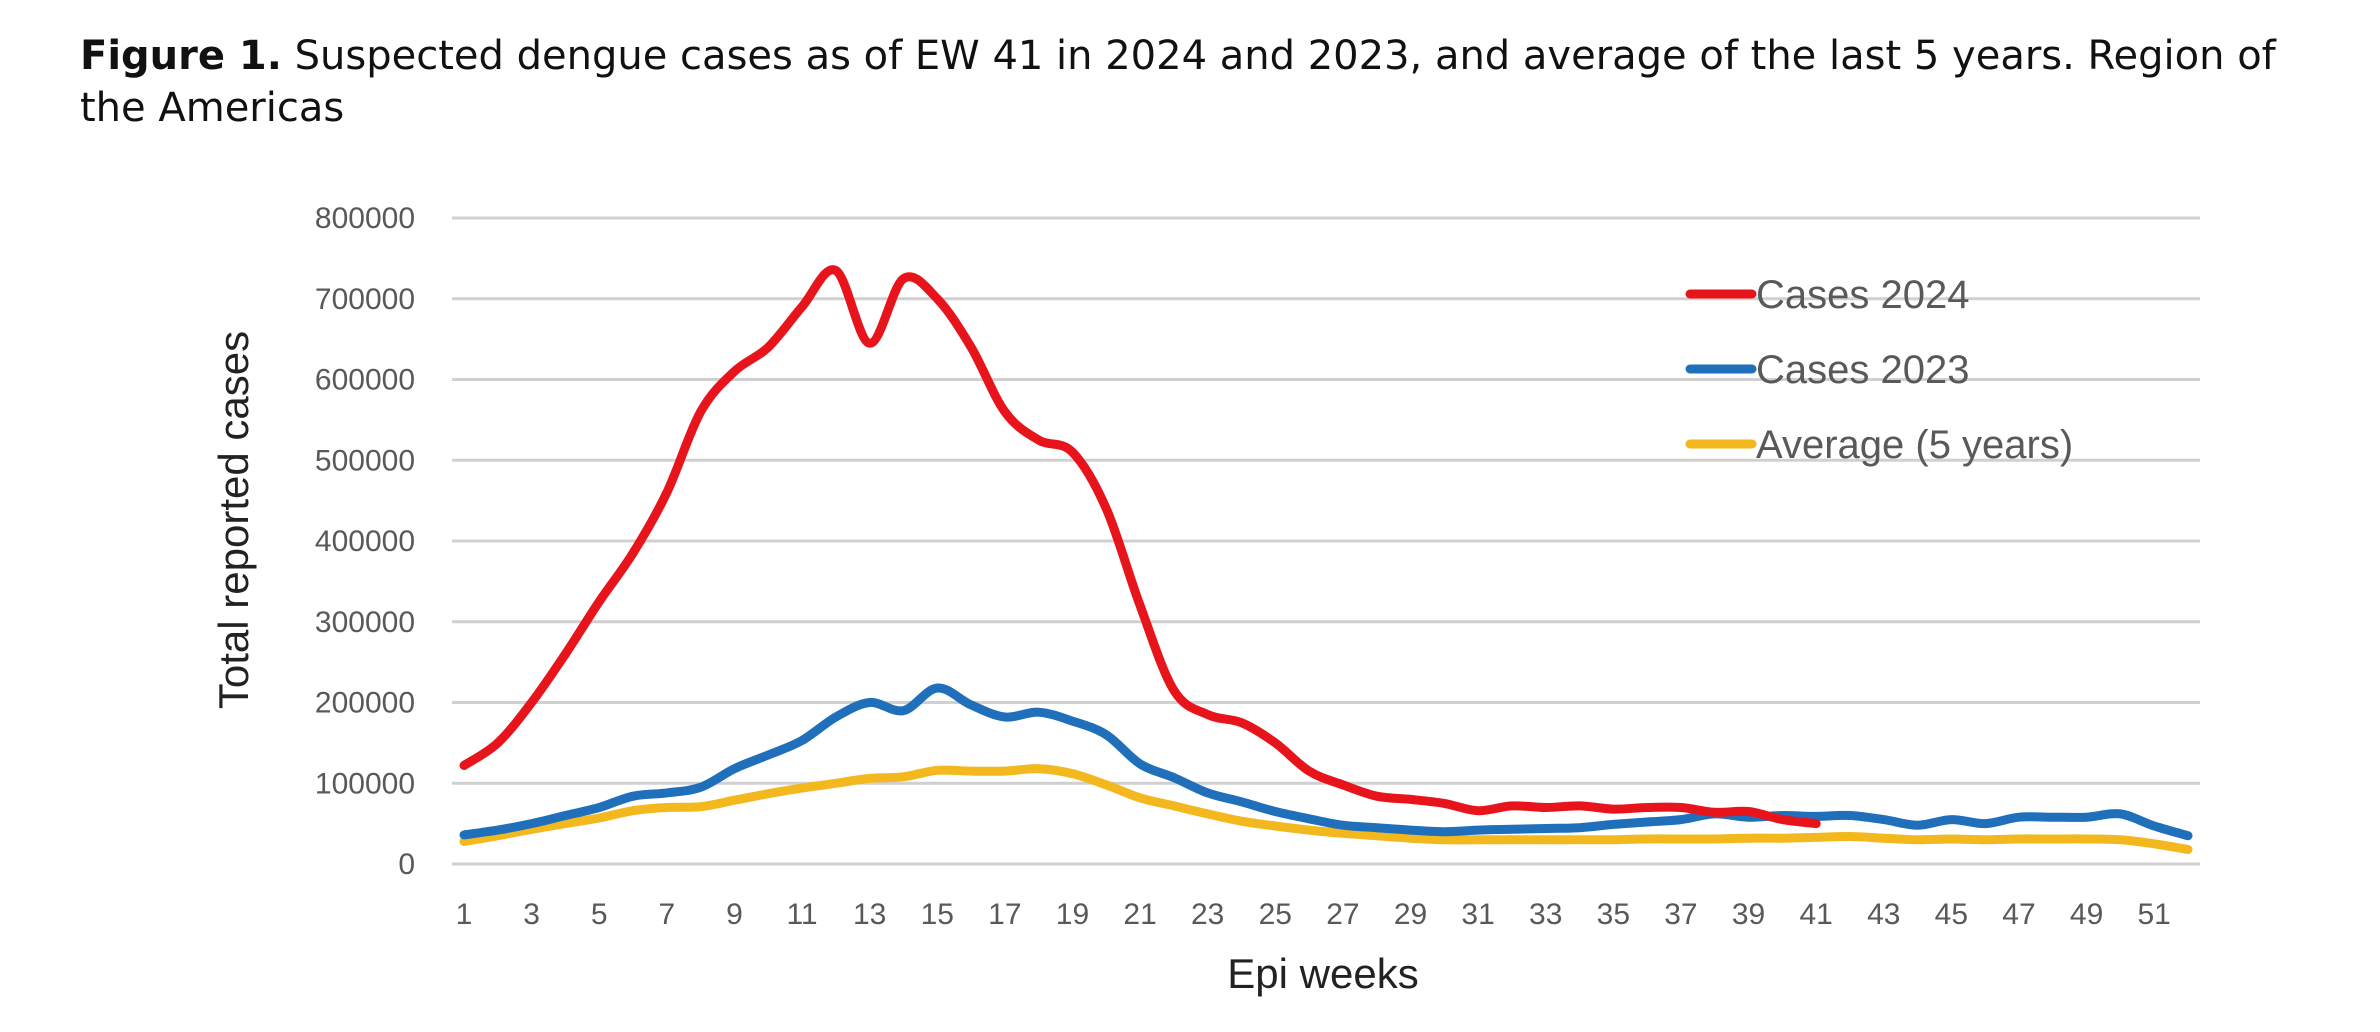 This screenshot has height=1032, width=2380. What do you see at coordinates (365, 783) in the screenshot?
I see `y-tick-label: 100000` at bounding box center [365, 783].